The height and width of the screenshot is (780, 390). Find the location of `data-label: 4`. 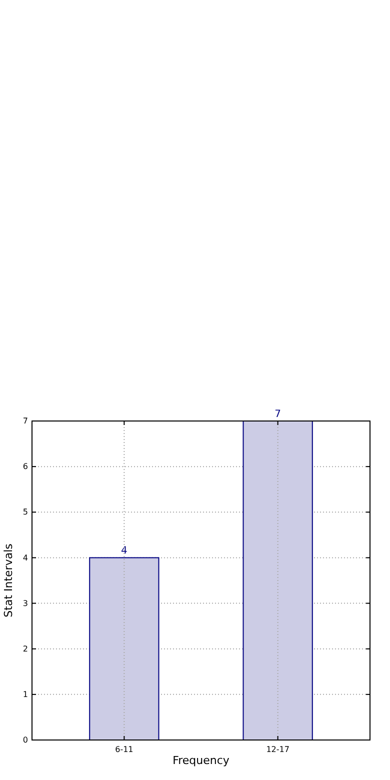

data-label: 4 is located at coordinates (124, 551).